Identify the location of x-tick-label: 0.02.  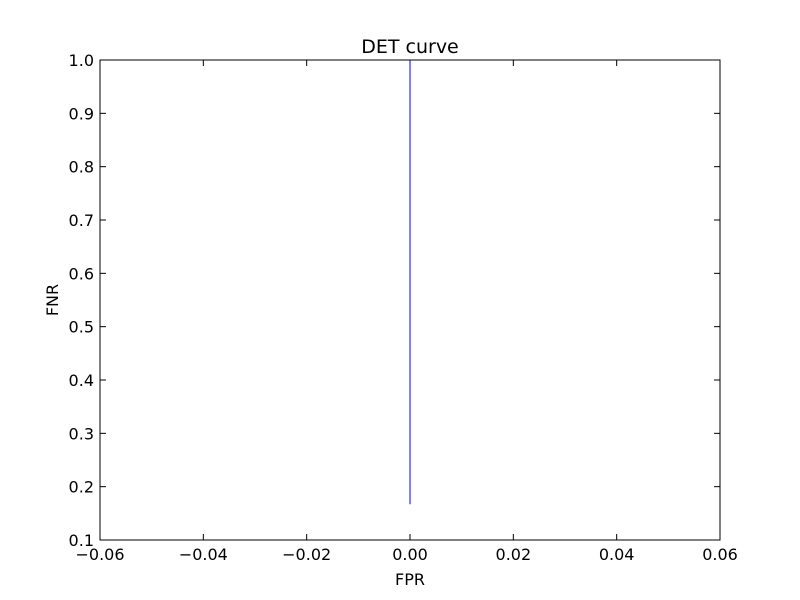
(514, 554).